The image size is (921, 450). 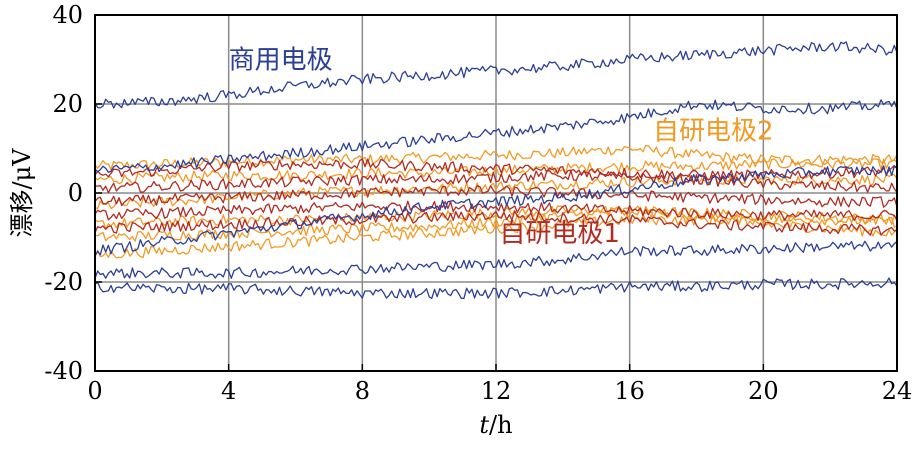 What do you see at coordinates (63, 371) in the screenshot?
I see `y-tick-label: -40` at bounding box center [63, 371].